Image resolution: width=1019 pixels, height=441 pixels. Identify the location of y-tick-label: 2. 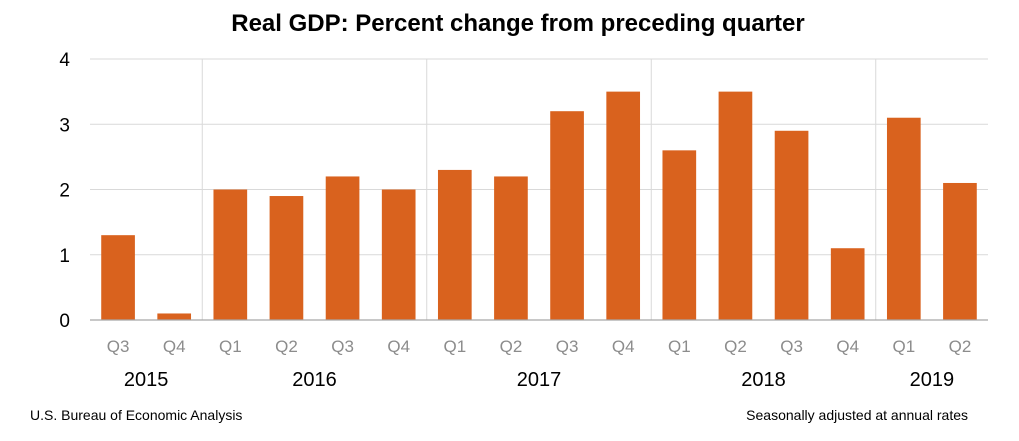
(64, 191).